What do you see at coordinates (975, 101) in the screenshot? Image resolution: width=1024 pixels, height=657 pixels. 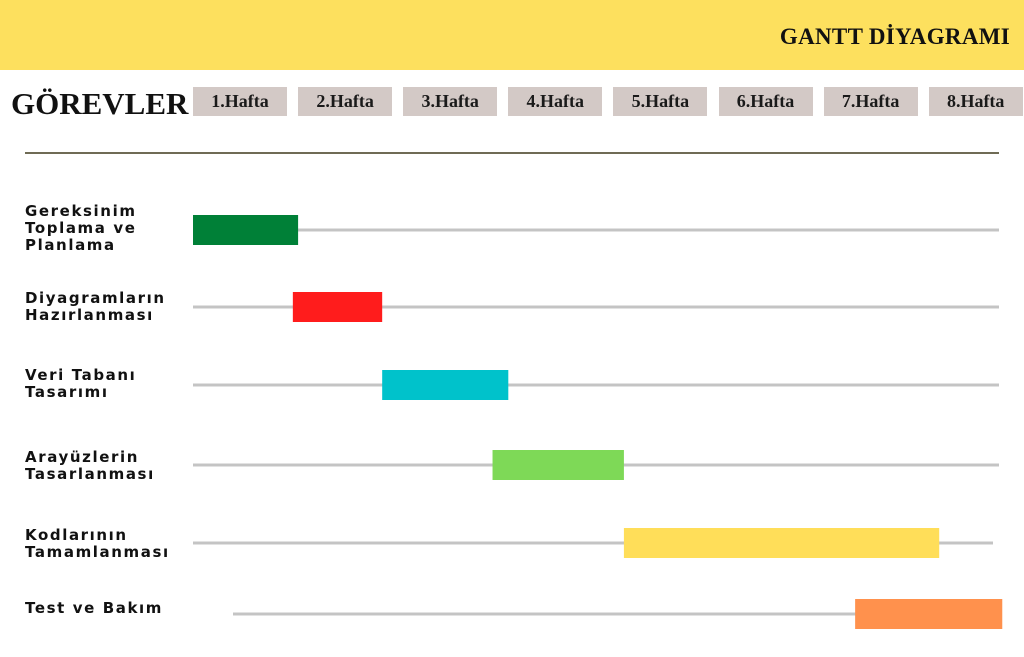 I see `week-header-8: 8.Hafta` at bounding box center [975, 101].